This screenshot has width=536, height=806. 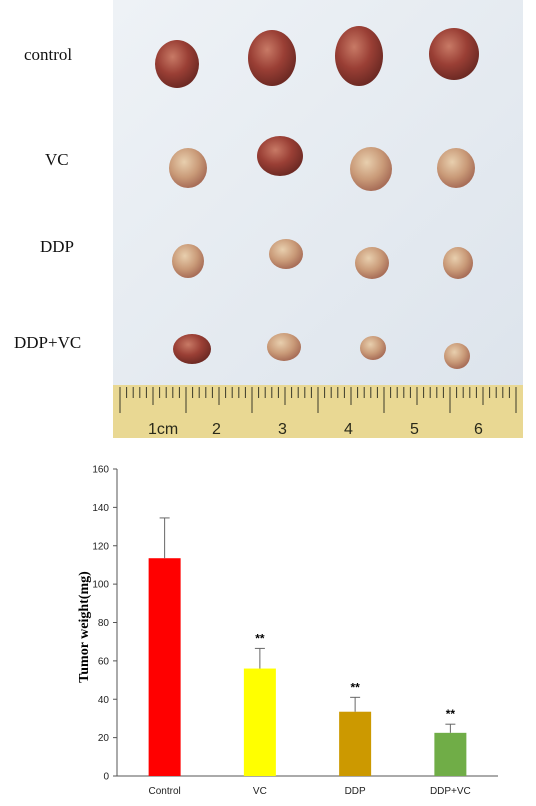 What do you see at coordinates (355, 791) in the screenshot?
I see `x-tick-label: DDP` at bounding box center [355, 791].